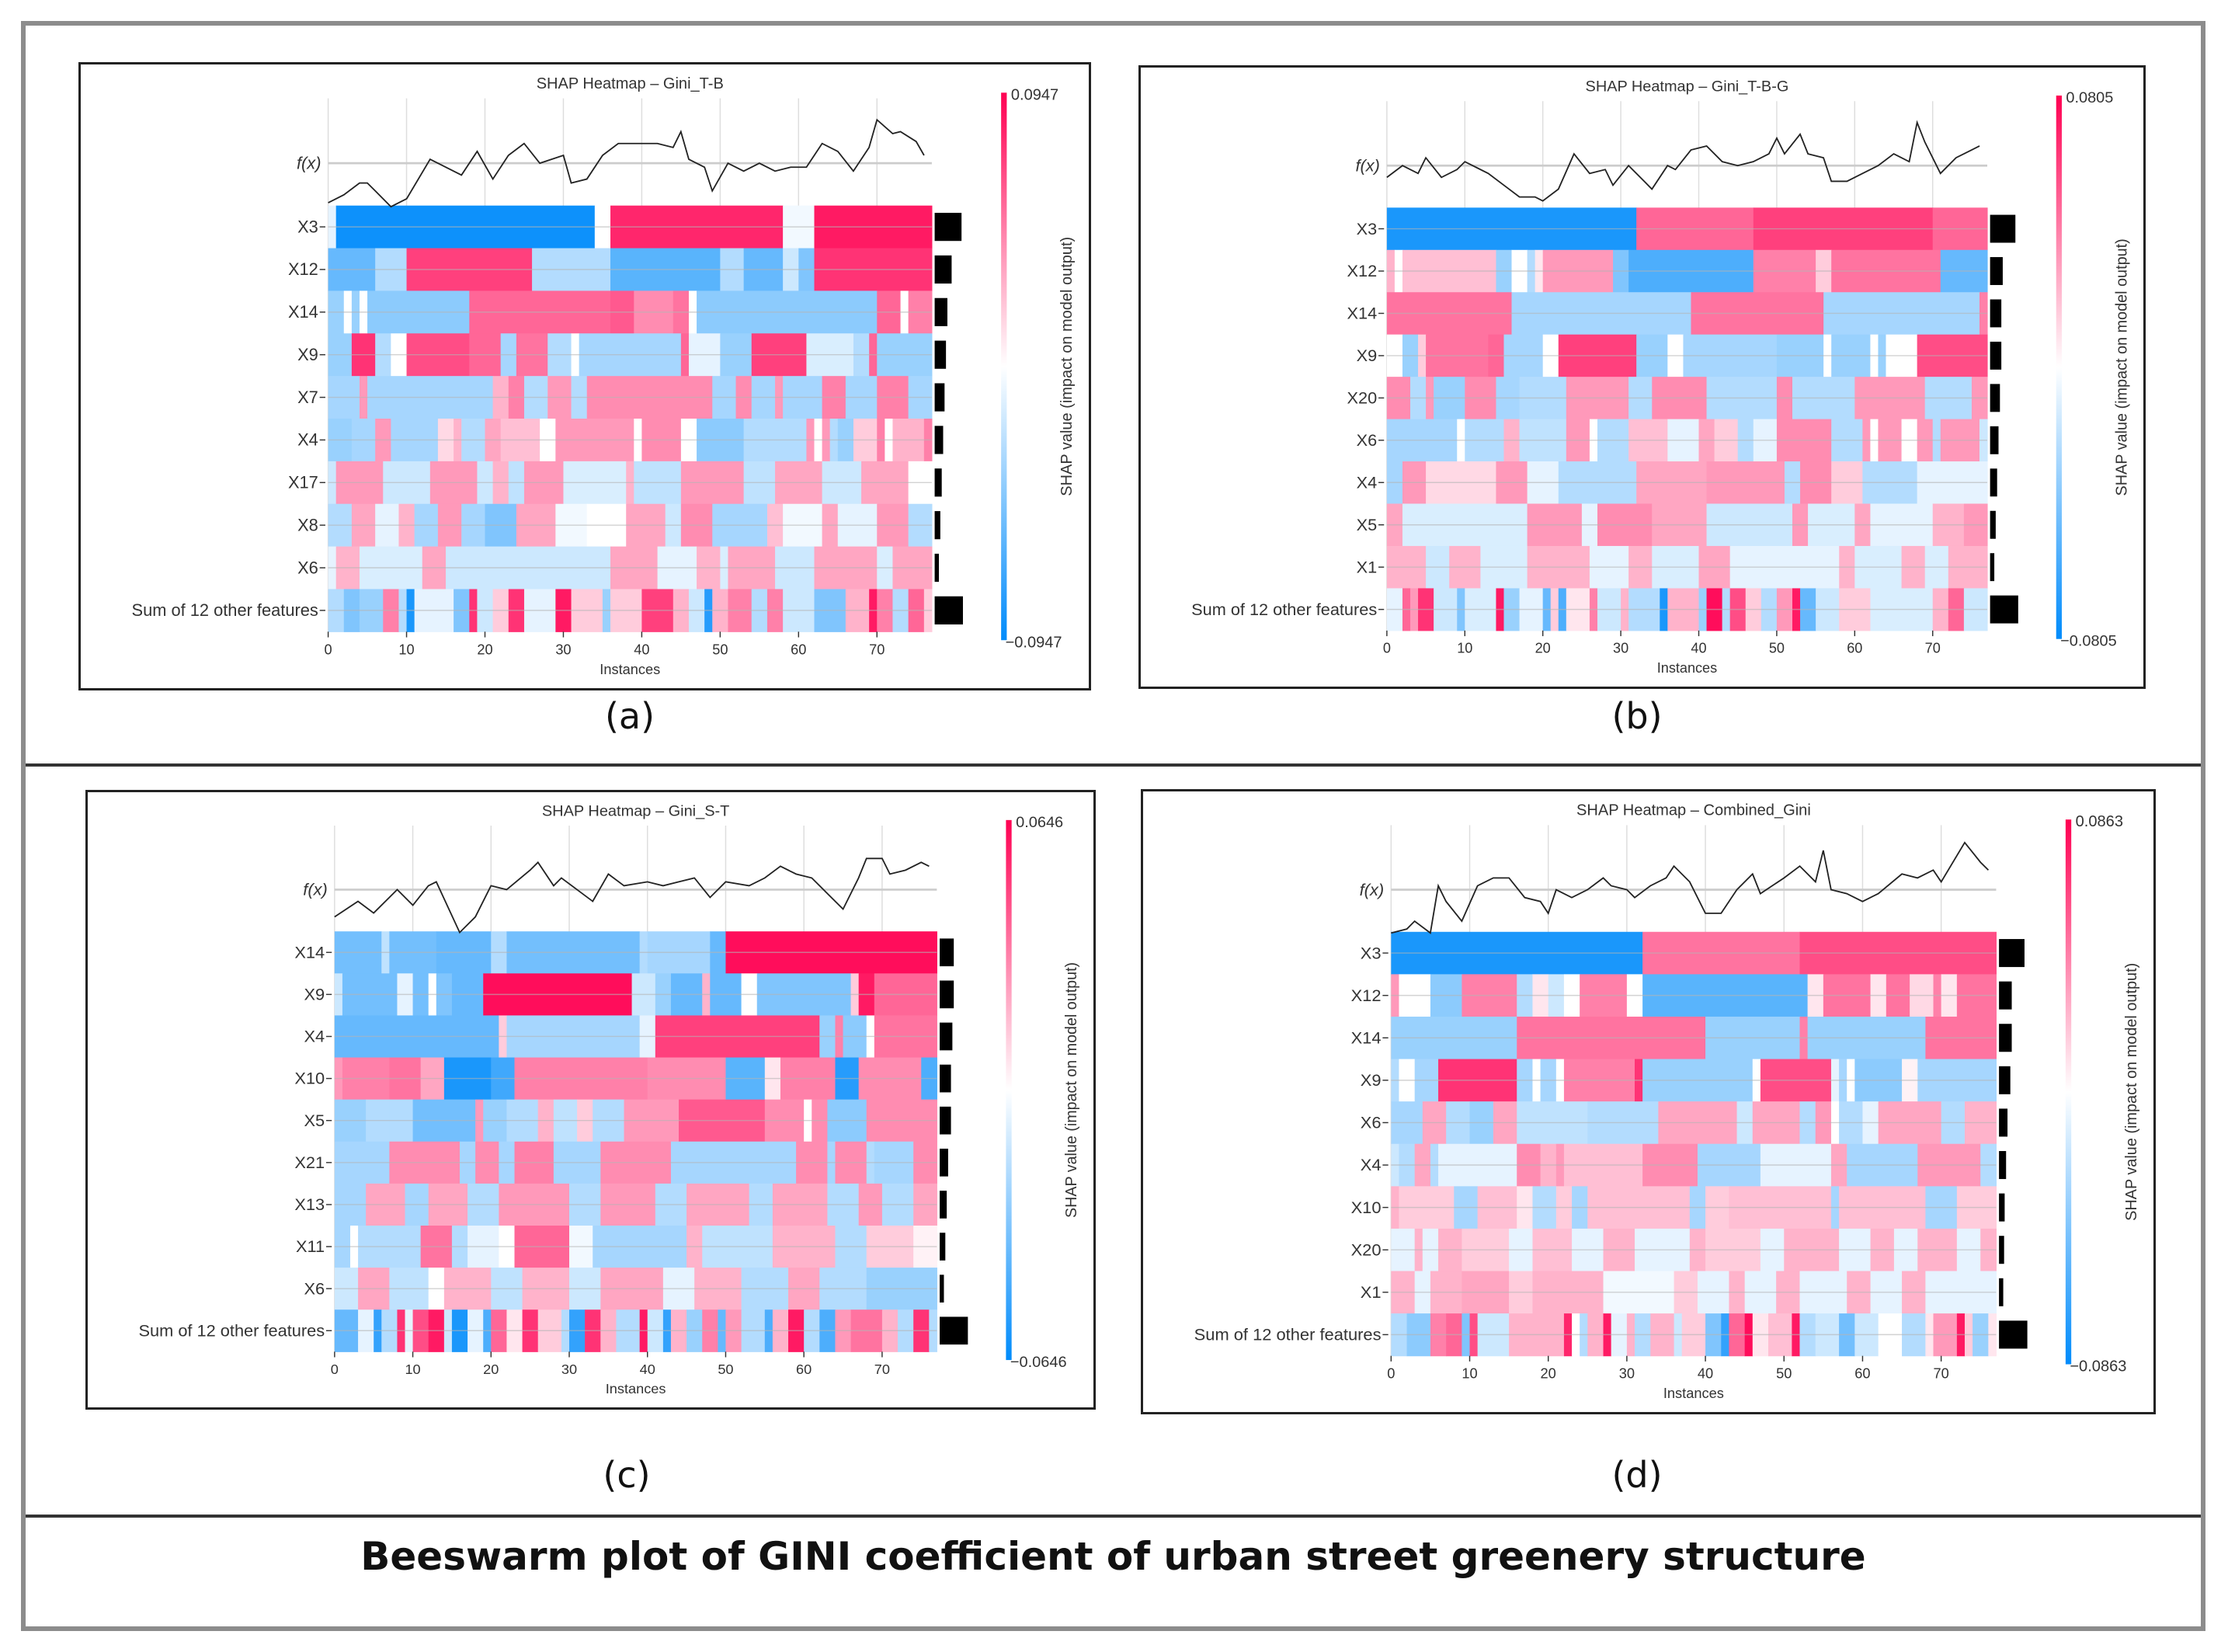 This screenshot has width=2228, height=1652. Describe the element at coordinates (630, 83) in the screenshot. I see `chart-title: SHAP Heatmap – Gini_T-B` at that location.